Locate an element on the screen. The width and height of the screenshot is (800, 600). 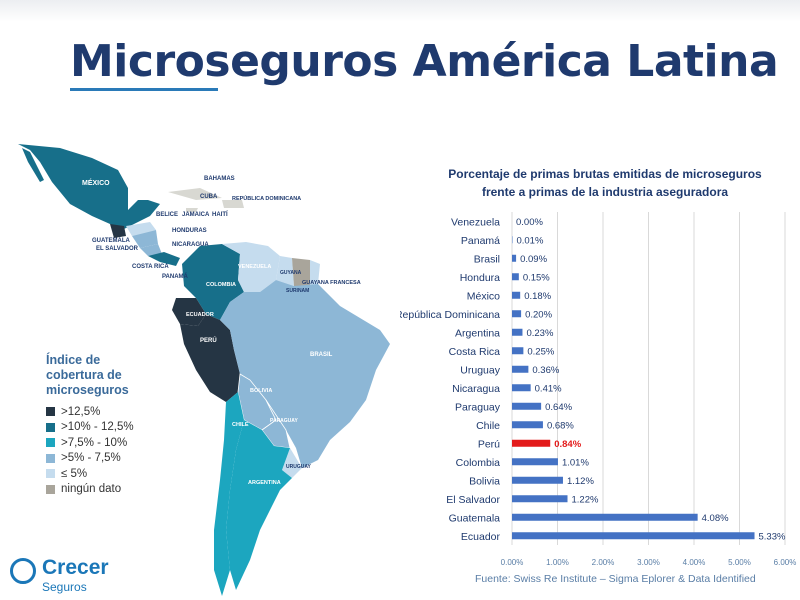
map-uruguay is located at coordinates (292, 463).